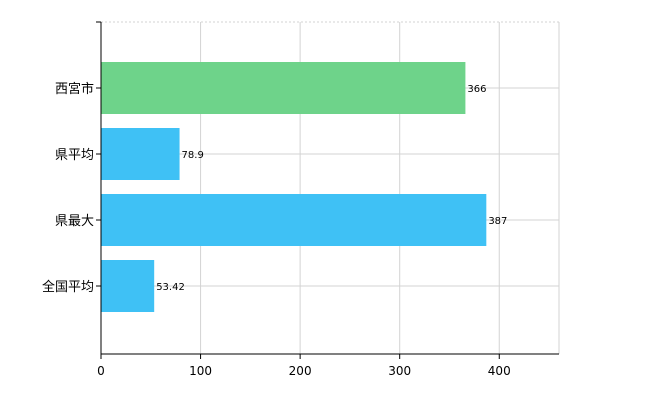  I want to click on x-tick-label: 0, so click(101, 371).